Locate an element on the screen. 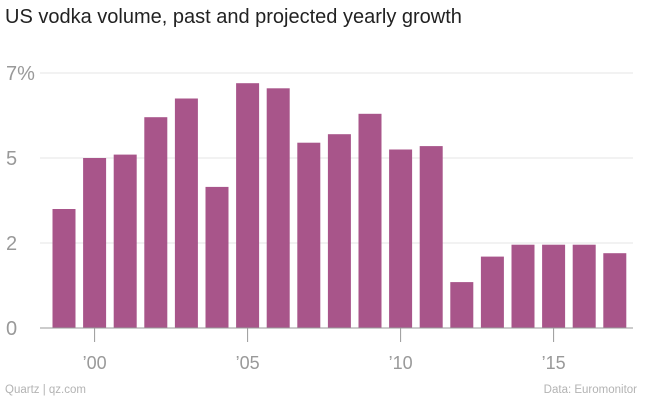  bar-2014 is located at coordinates (523, 286).